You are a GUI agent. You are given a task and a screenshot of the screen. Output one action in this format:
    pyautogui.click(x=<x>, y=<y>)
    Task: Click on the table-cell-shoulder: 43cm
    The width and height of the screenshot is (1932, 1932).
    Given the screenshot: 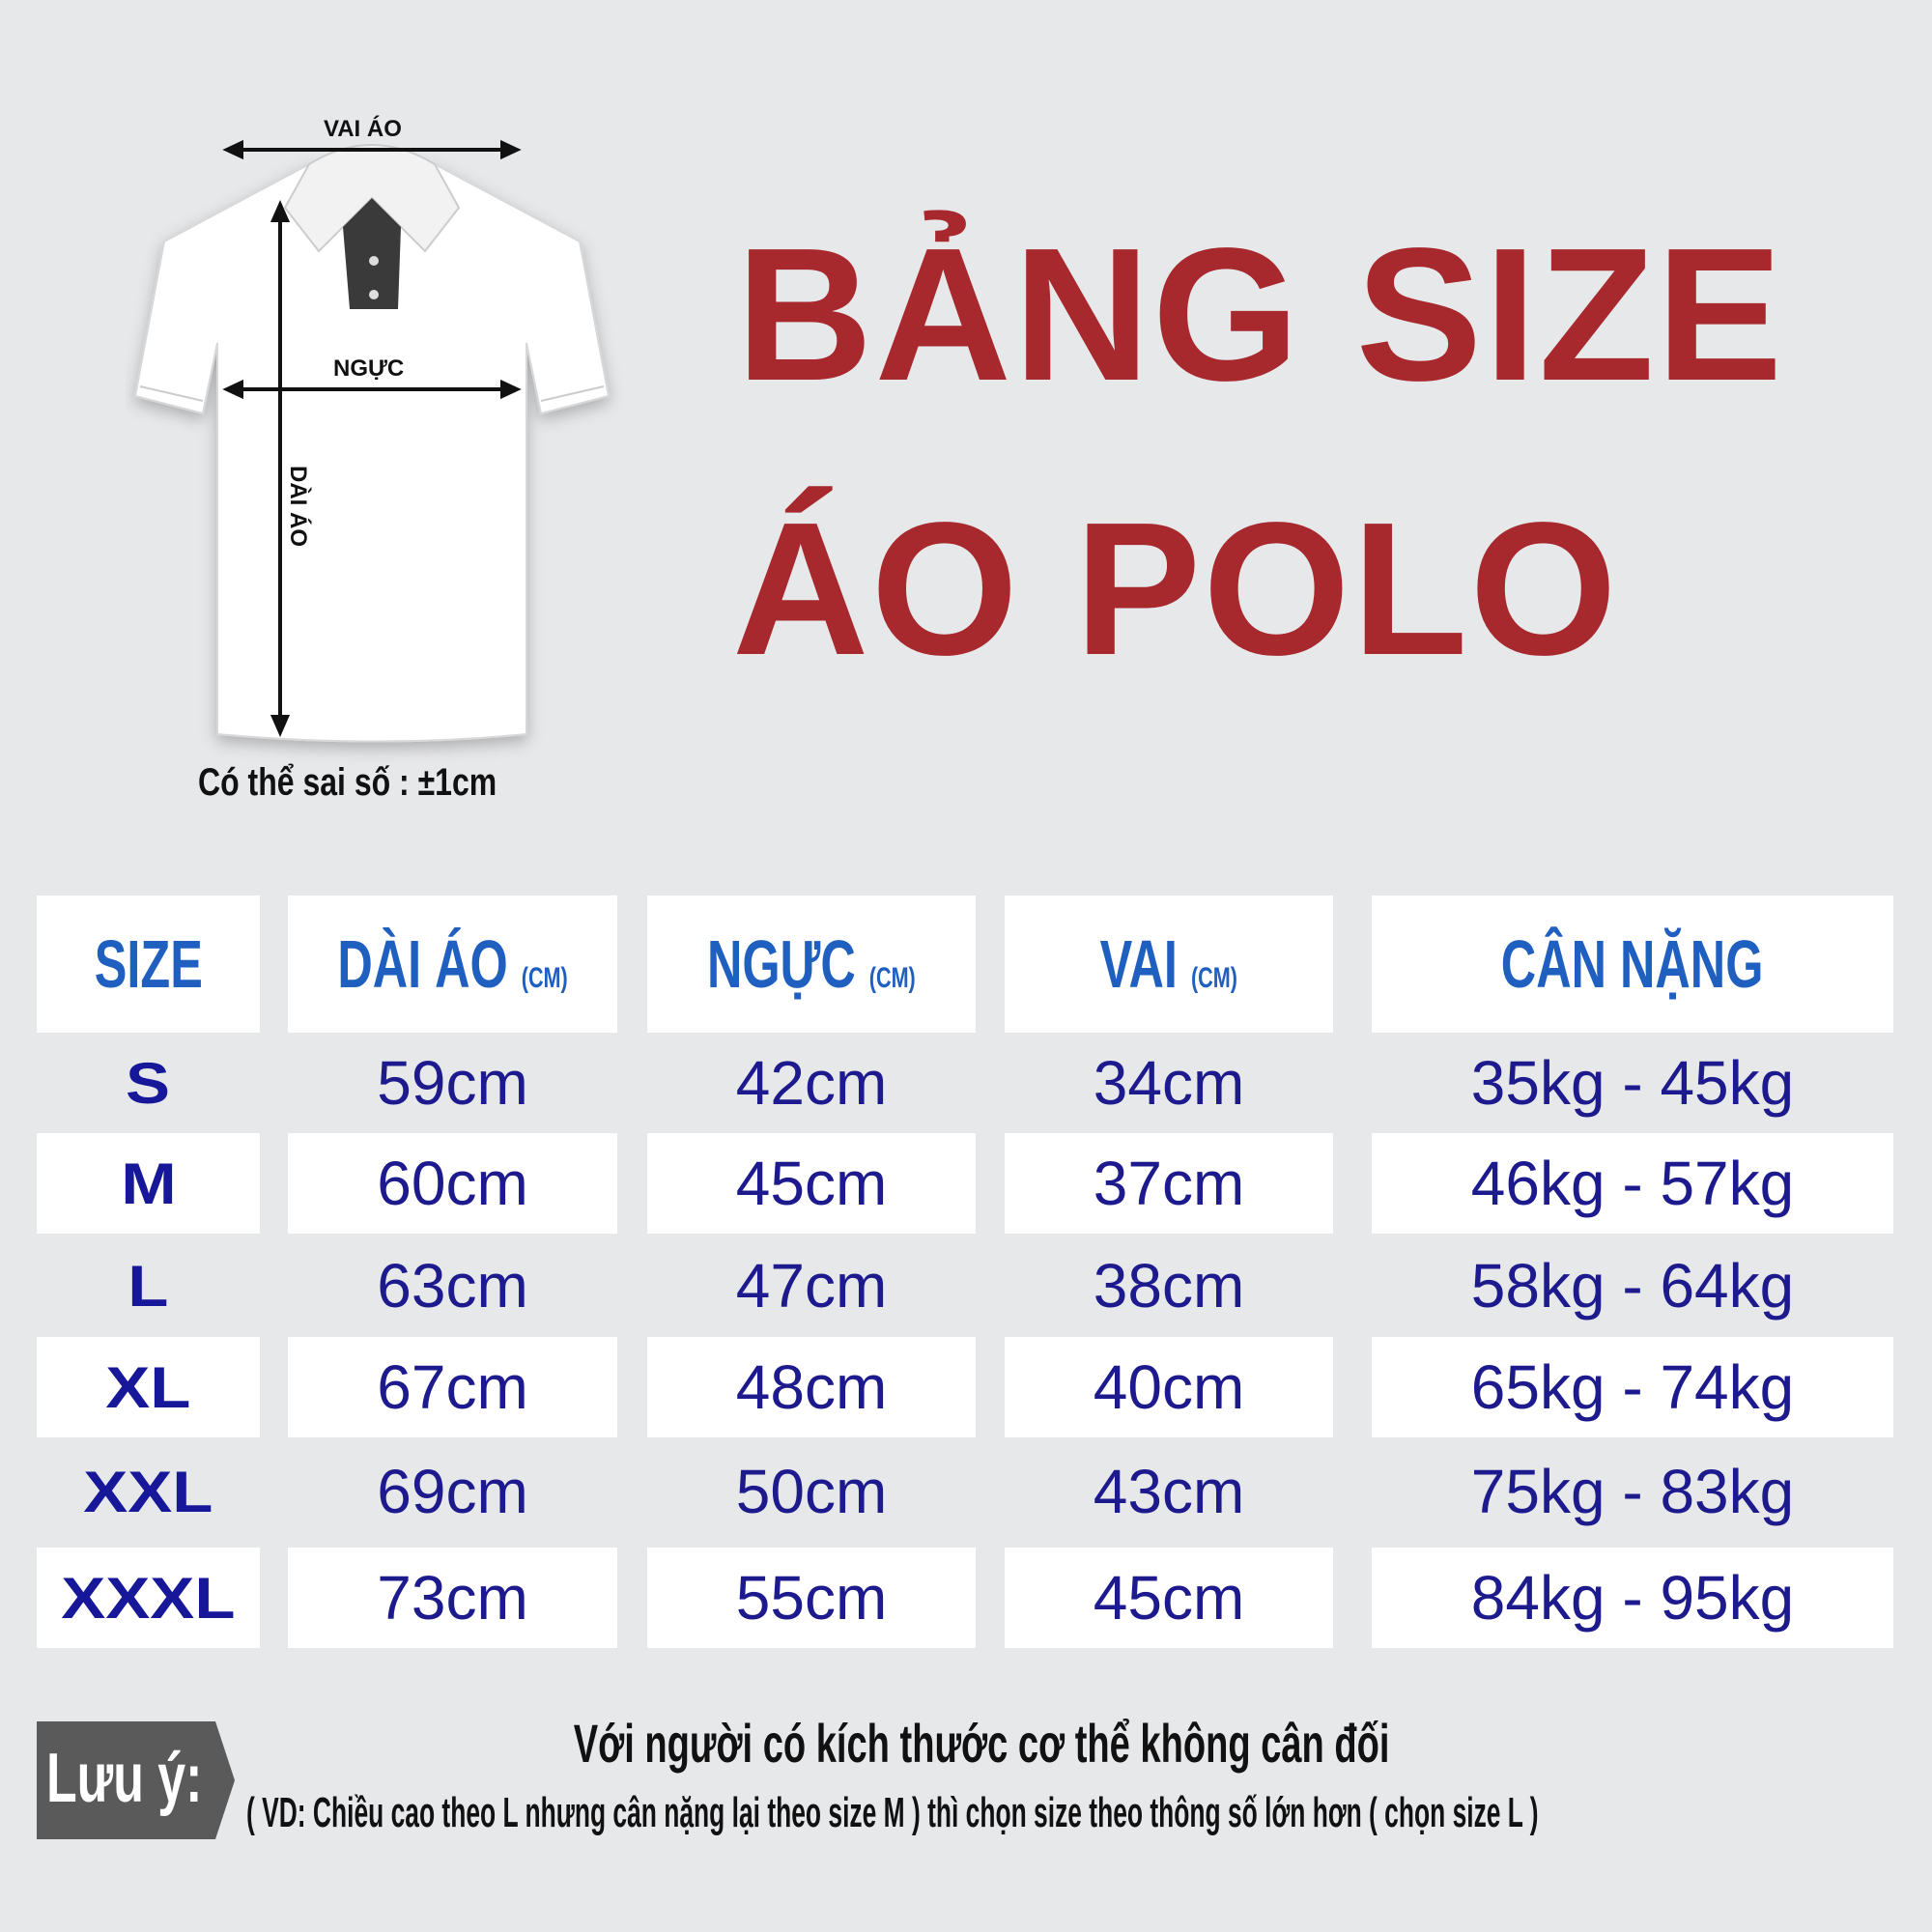 What is the action you would take?
    pyautogui.click(x=1169, y=1491)
    